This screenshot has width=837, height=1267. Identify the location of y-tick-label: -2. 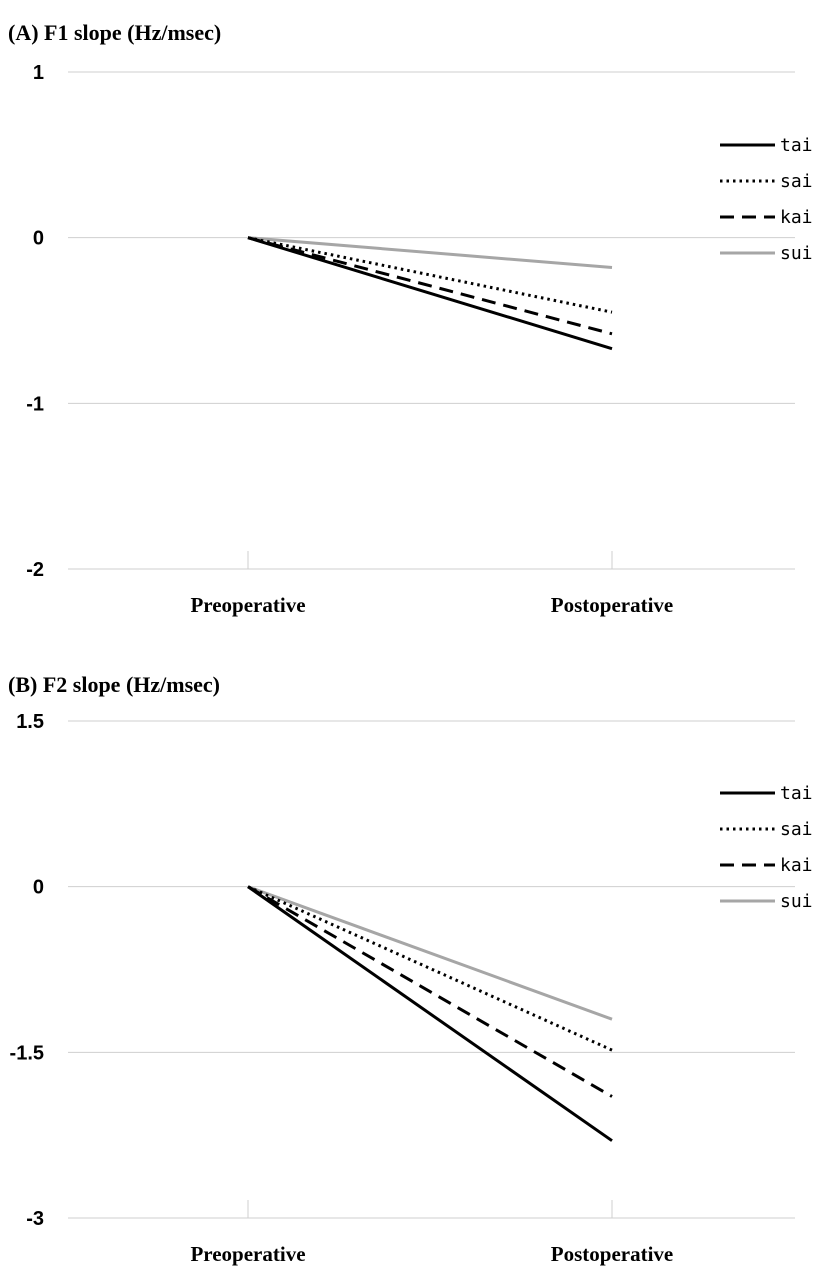
(35, 570).